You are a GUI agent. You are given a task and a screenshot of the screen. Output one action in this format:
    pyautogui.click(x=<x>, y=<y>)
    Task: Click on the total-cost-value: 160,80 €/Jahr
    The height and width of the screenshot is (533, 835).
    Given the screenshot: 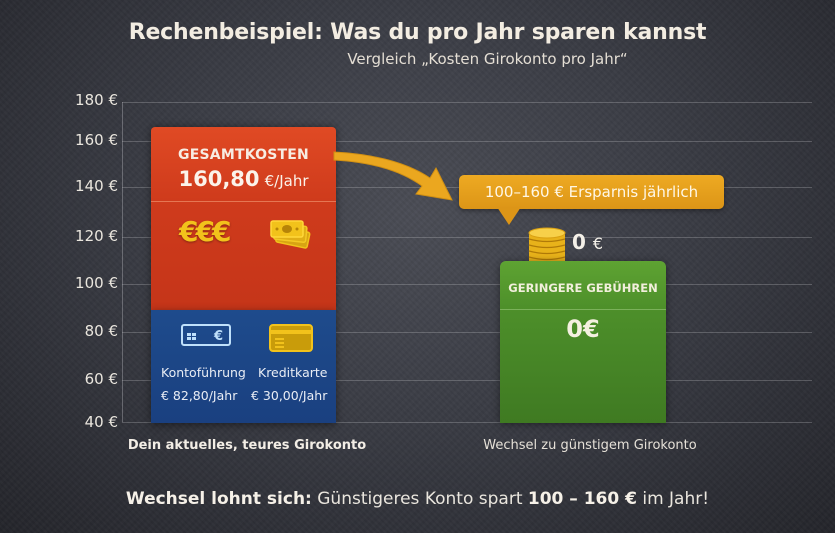 What is the action you would take?
    pyautogui.click(x=243, y=179)
    